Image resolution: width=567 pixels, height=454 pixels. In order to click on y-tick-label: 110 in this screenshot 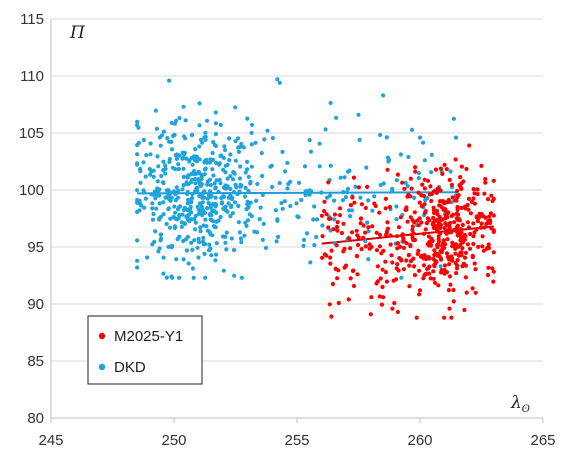, I will do `click(32, 76)`.